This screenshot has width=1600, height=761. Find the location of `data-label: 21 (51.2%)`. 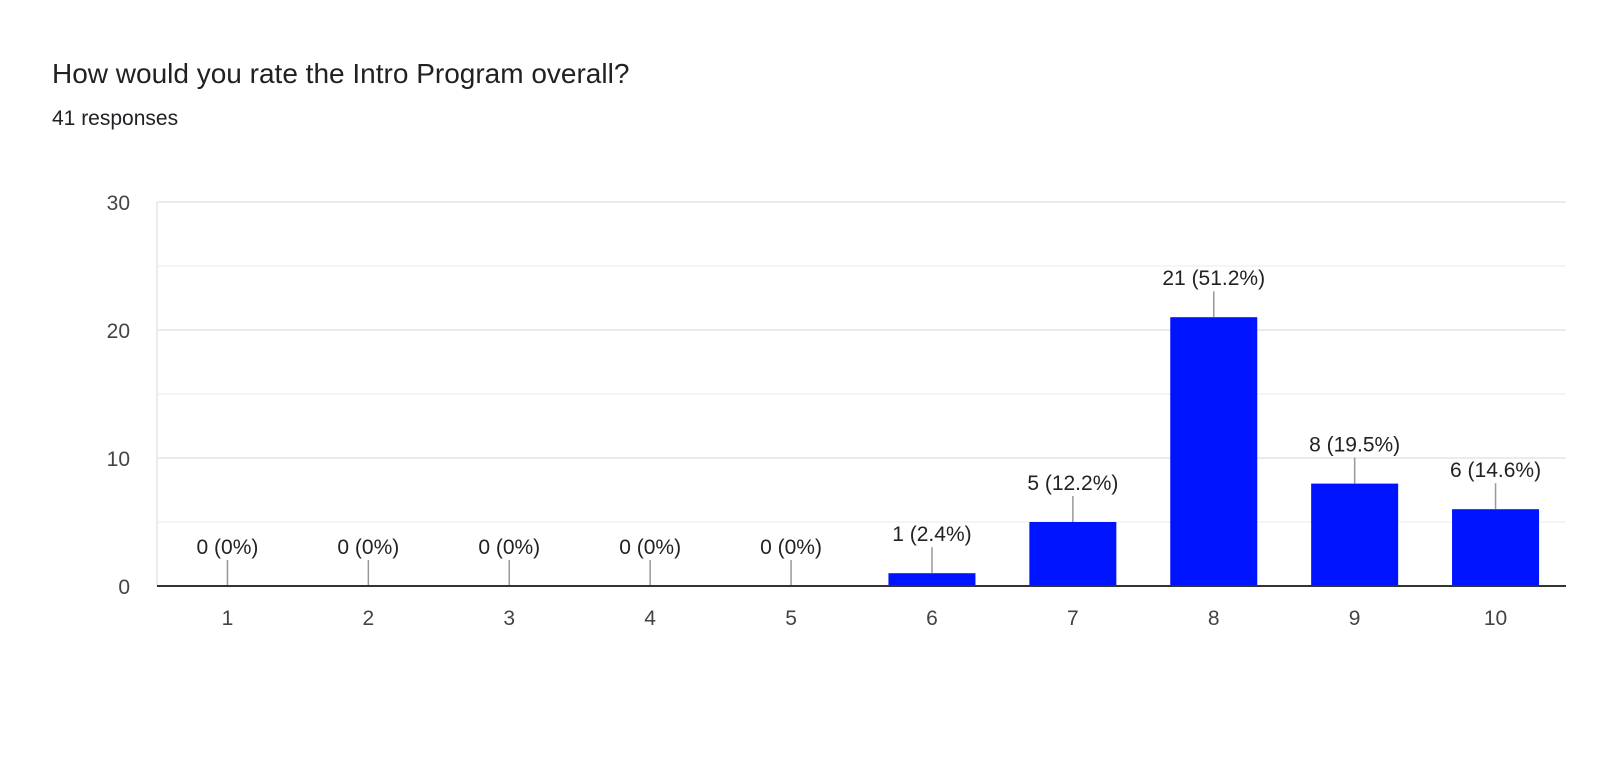

data-label: 21 (51.2%) is located at coordinates (1213, 278).